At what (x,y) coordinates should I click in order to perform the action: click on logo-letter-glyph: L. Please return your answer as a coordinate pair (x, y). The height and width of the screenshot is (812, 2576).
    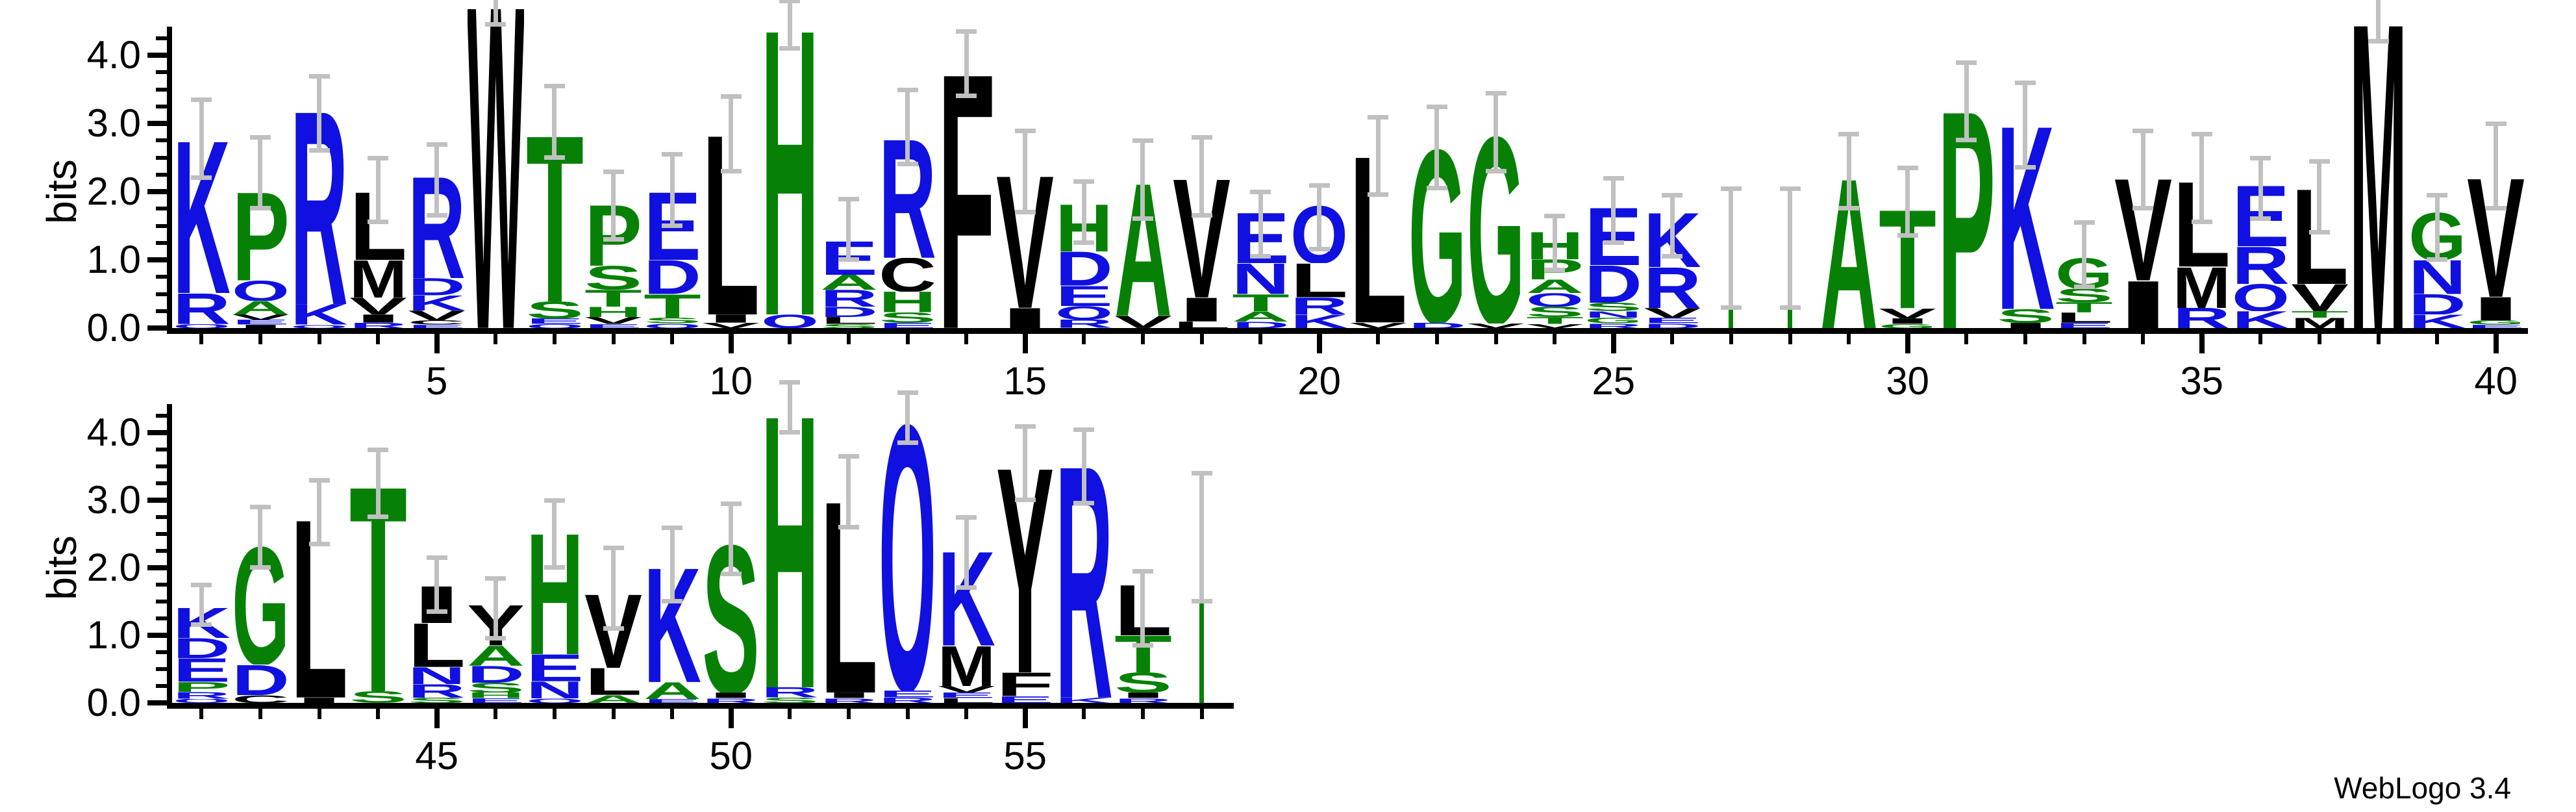
    Looking at the image, I should click on (849, 596).